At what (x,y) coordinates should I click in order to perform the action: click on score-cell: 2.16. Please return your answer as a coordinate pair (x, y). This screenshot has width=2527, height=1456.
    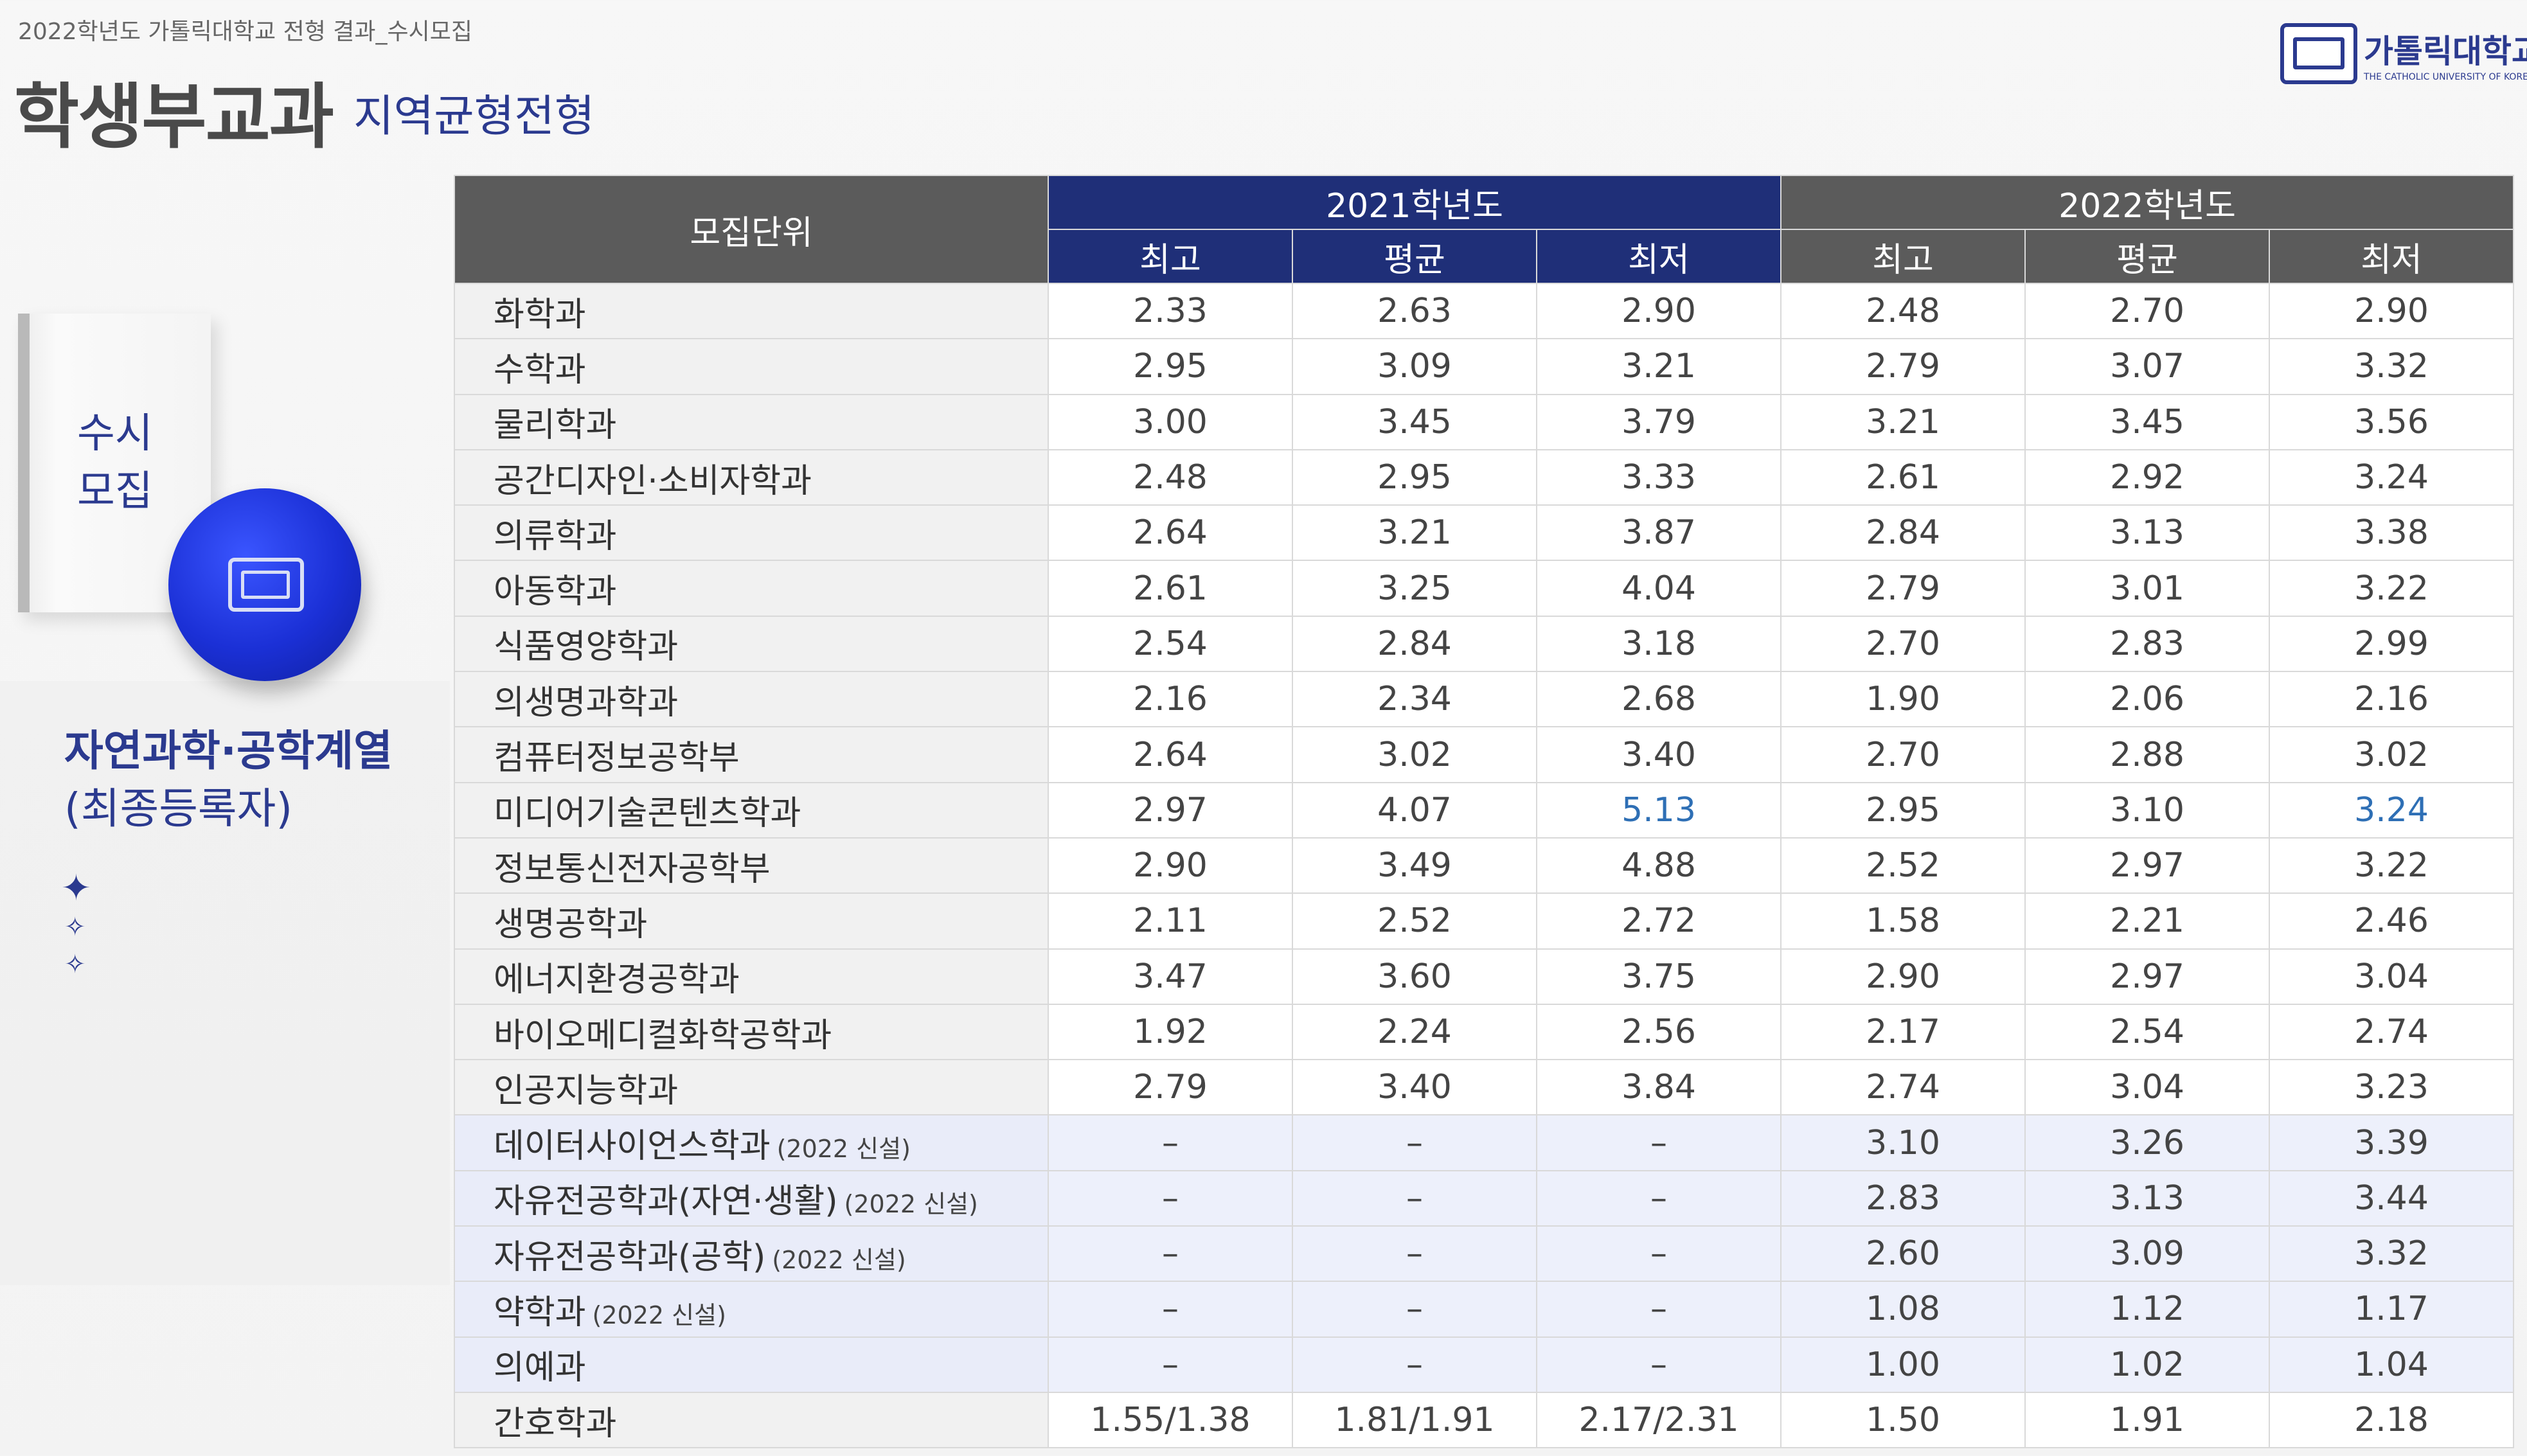
    Looking at the image, I should click on (1170, 699).